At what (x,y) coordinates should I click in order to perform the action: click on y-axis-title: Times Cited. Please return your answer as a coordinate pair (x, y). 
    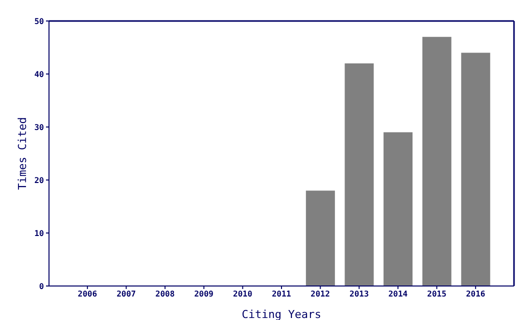
    Looking at the image, I should click on (22, 153).